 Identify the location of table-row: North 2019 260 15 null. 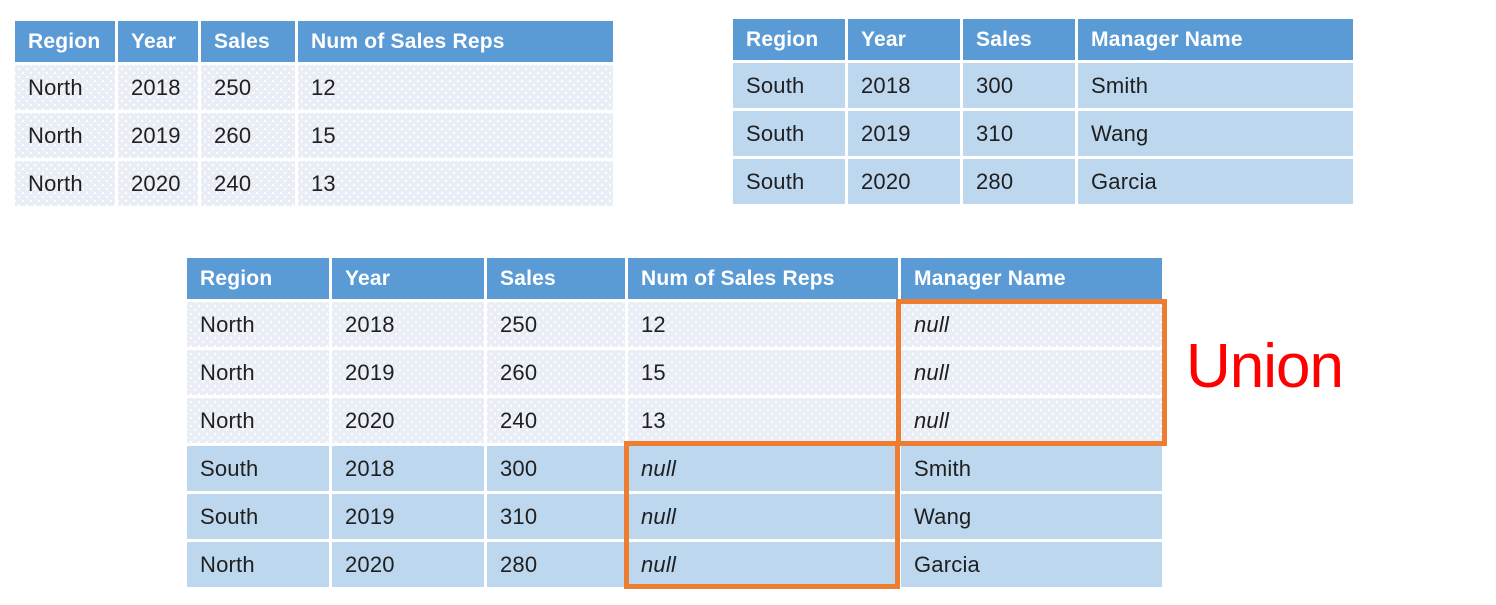
(674, 372).